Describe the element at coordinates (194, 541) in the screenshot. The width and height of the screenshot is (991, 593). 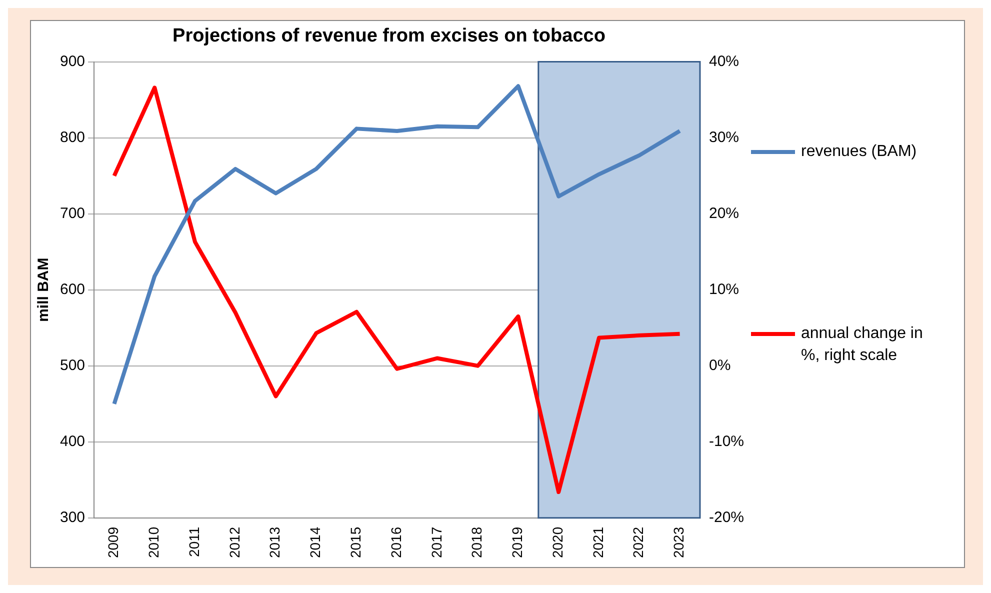
I see `x-tick-label: 2011` at that location.